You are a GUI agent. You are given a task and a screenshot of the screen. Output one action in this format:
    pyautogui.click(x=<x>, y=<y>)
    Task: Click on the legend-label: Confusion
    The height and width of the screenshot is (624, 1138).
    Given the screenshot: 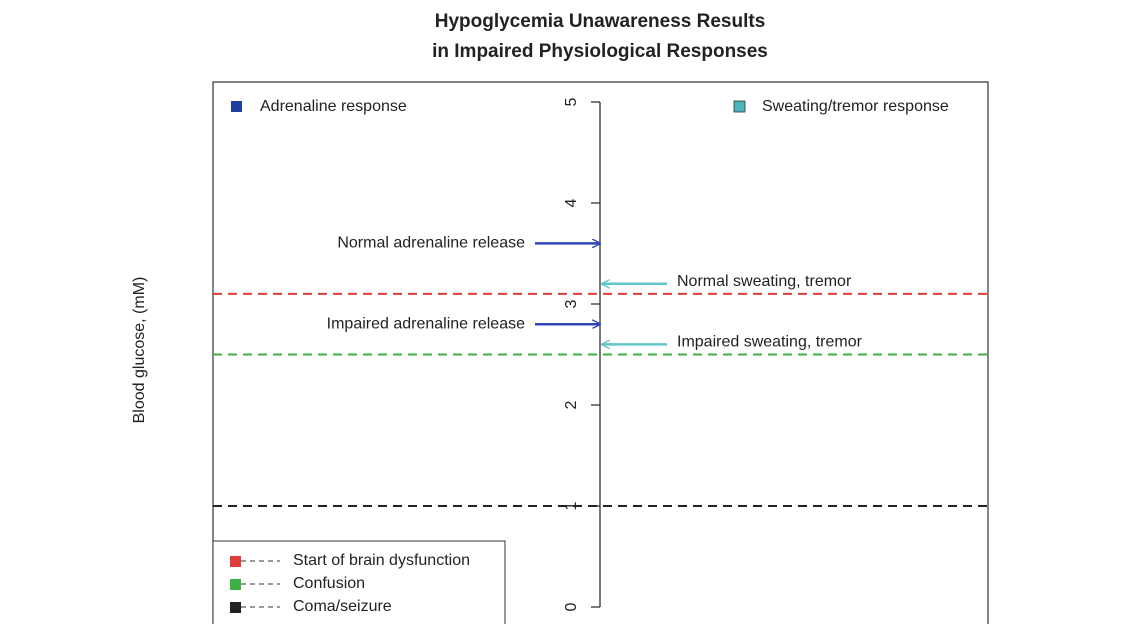 What is the action you would take?
    pyautogui.click(x=329, y=583)
    